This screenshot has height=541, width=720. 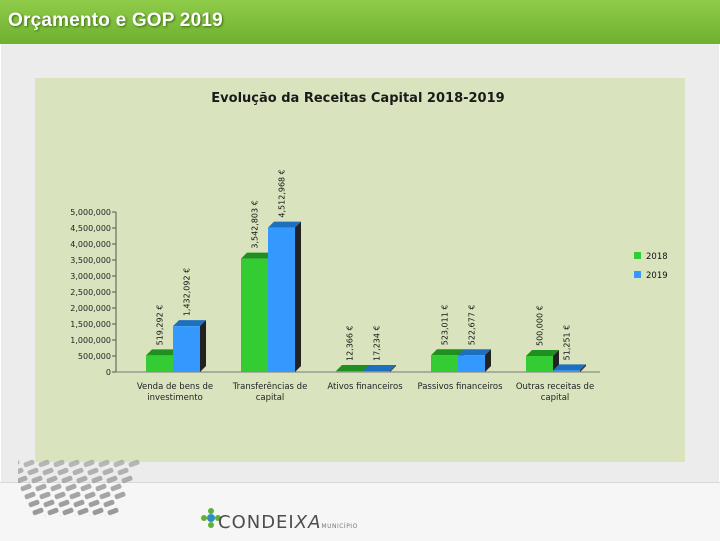 What do you see at coordinates (308, 522) in the screenshot?
I see `brand-name-b: XA` at bounding box center [308, 522].